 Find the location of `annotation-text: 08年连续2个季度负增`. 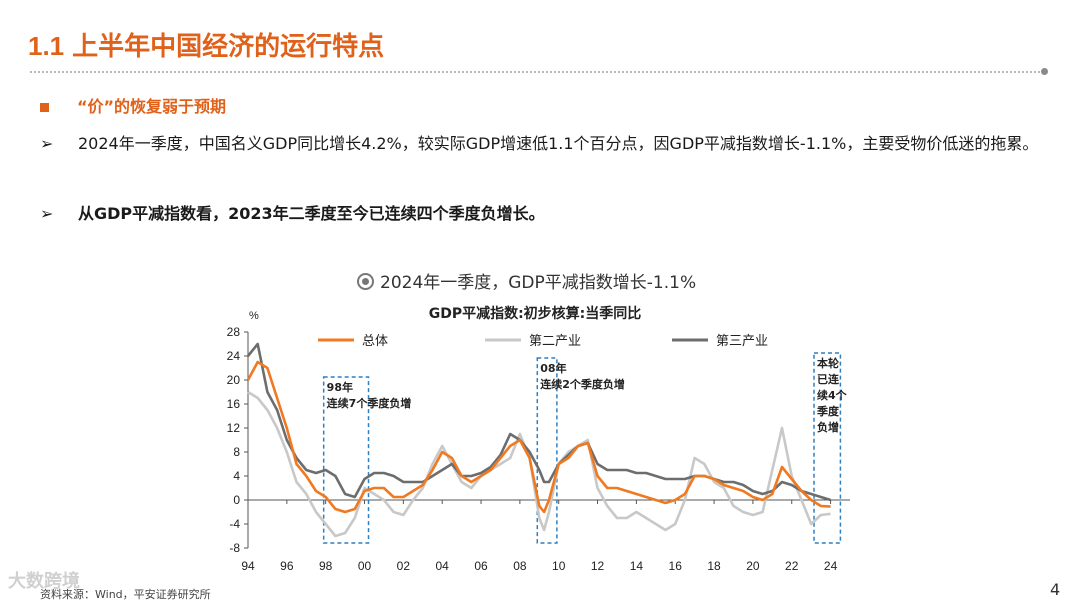

annotation-text: 08年连续2个季度负增 is located at coordinates (582, 376).